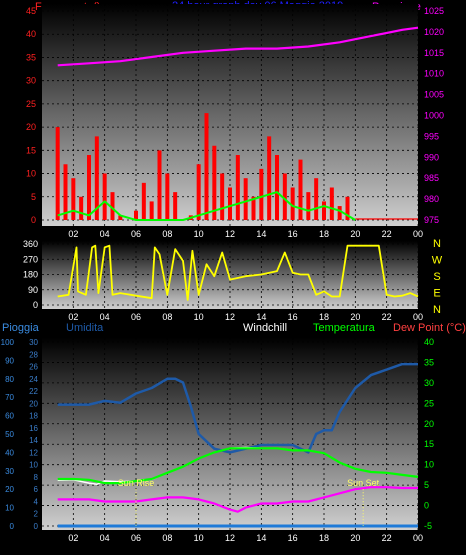  Describe the element at coordinates (36, 489) in the screenshot. I see `y-humidity-tick-label: 6` at that location.